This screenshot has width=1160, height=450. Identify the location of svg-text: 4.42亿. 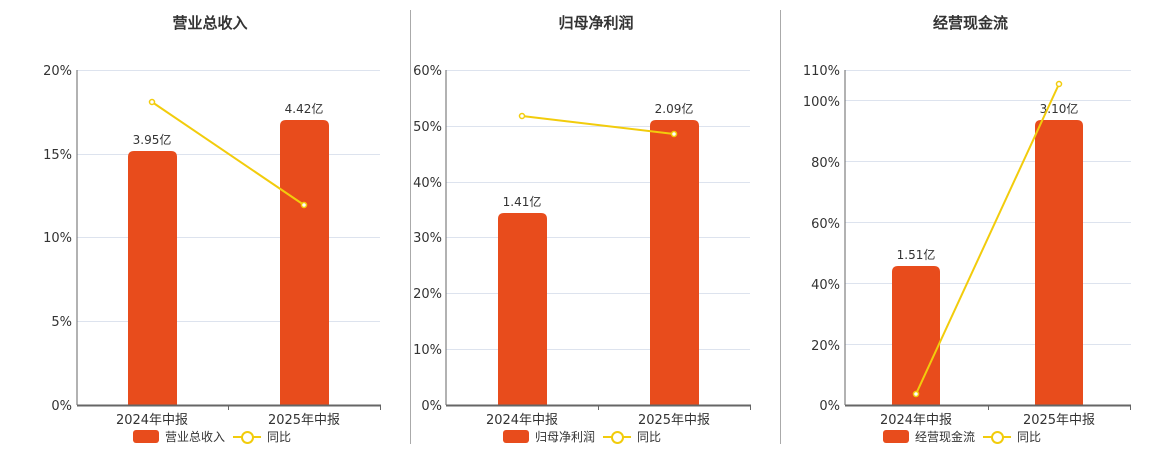
(304, 108).